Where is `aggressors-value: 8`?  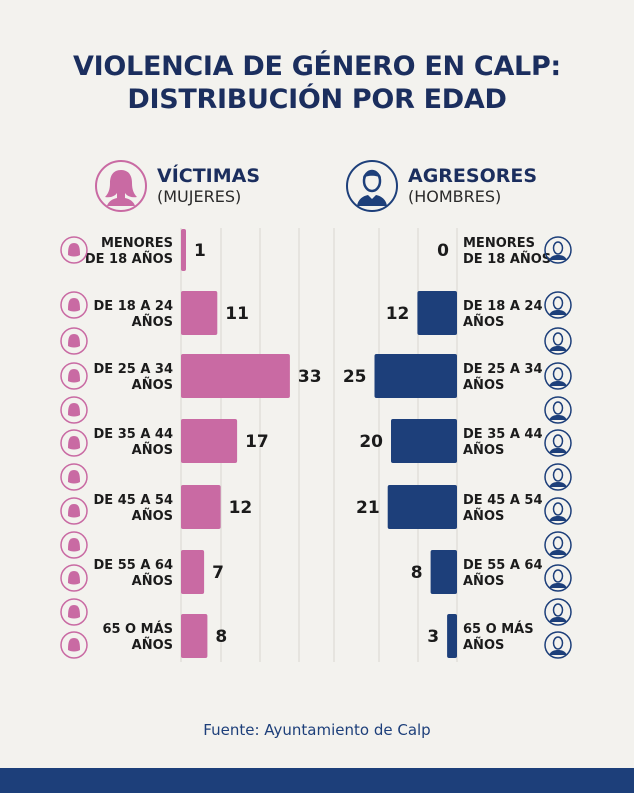 aggressors-value: 8 is located at coordinates (417, 573).